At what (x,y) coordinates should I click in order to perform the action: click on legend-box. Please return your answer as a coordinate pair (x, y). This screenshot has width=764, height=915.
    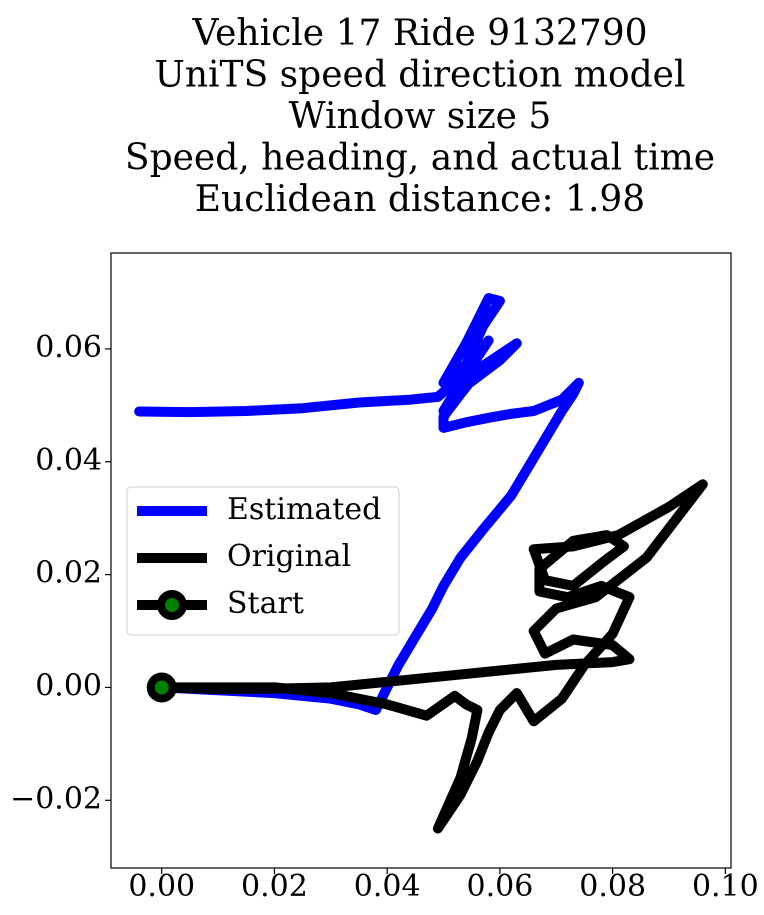
    Looking at the image, I should click on (263, 561).